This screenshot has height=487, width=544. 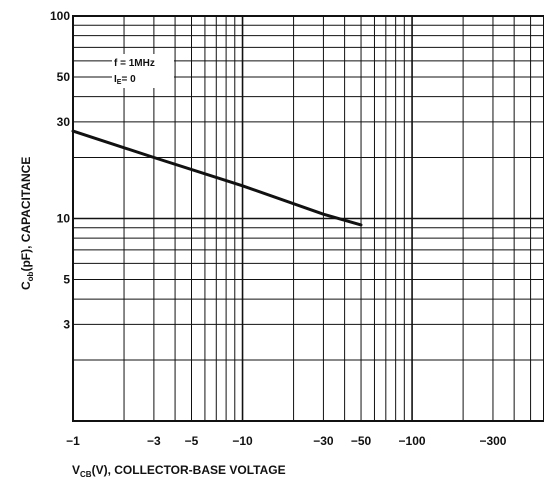 I want to click on x-axis-label-symbol: V, so click(x=76, y=470).